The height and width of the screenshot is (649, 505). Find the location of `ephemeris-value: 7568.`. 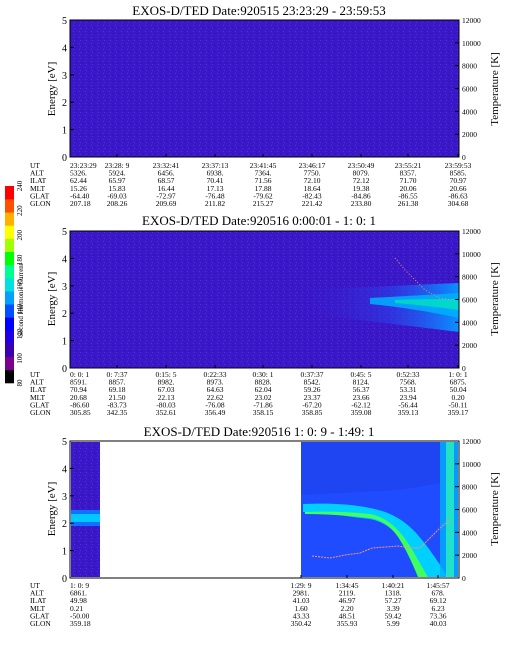

ephemeris-value: 7568. is located at coordinates (408, 382).